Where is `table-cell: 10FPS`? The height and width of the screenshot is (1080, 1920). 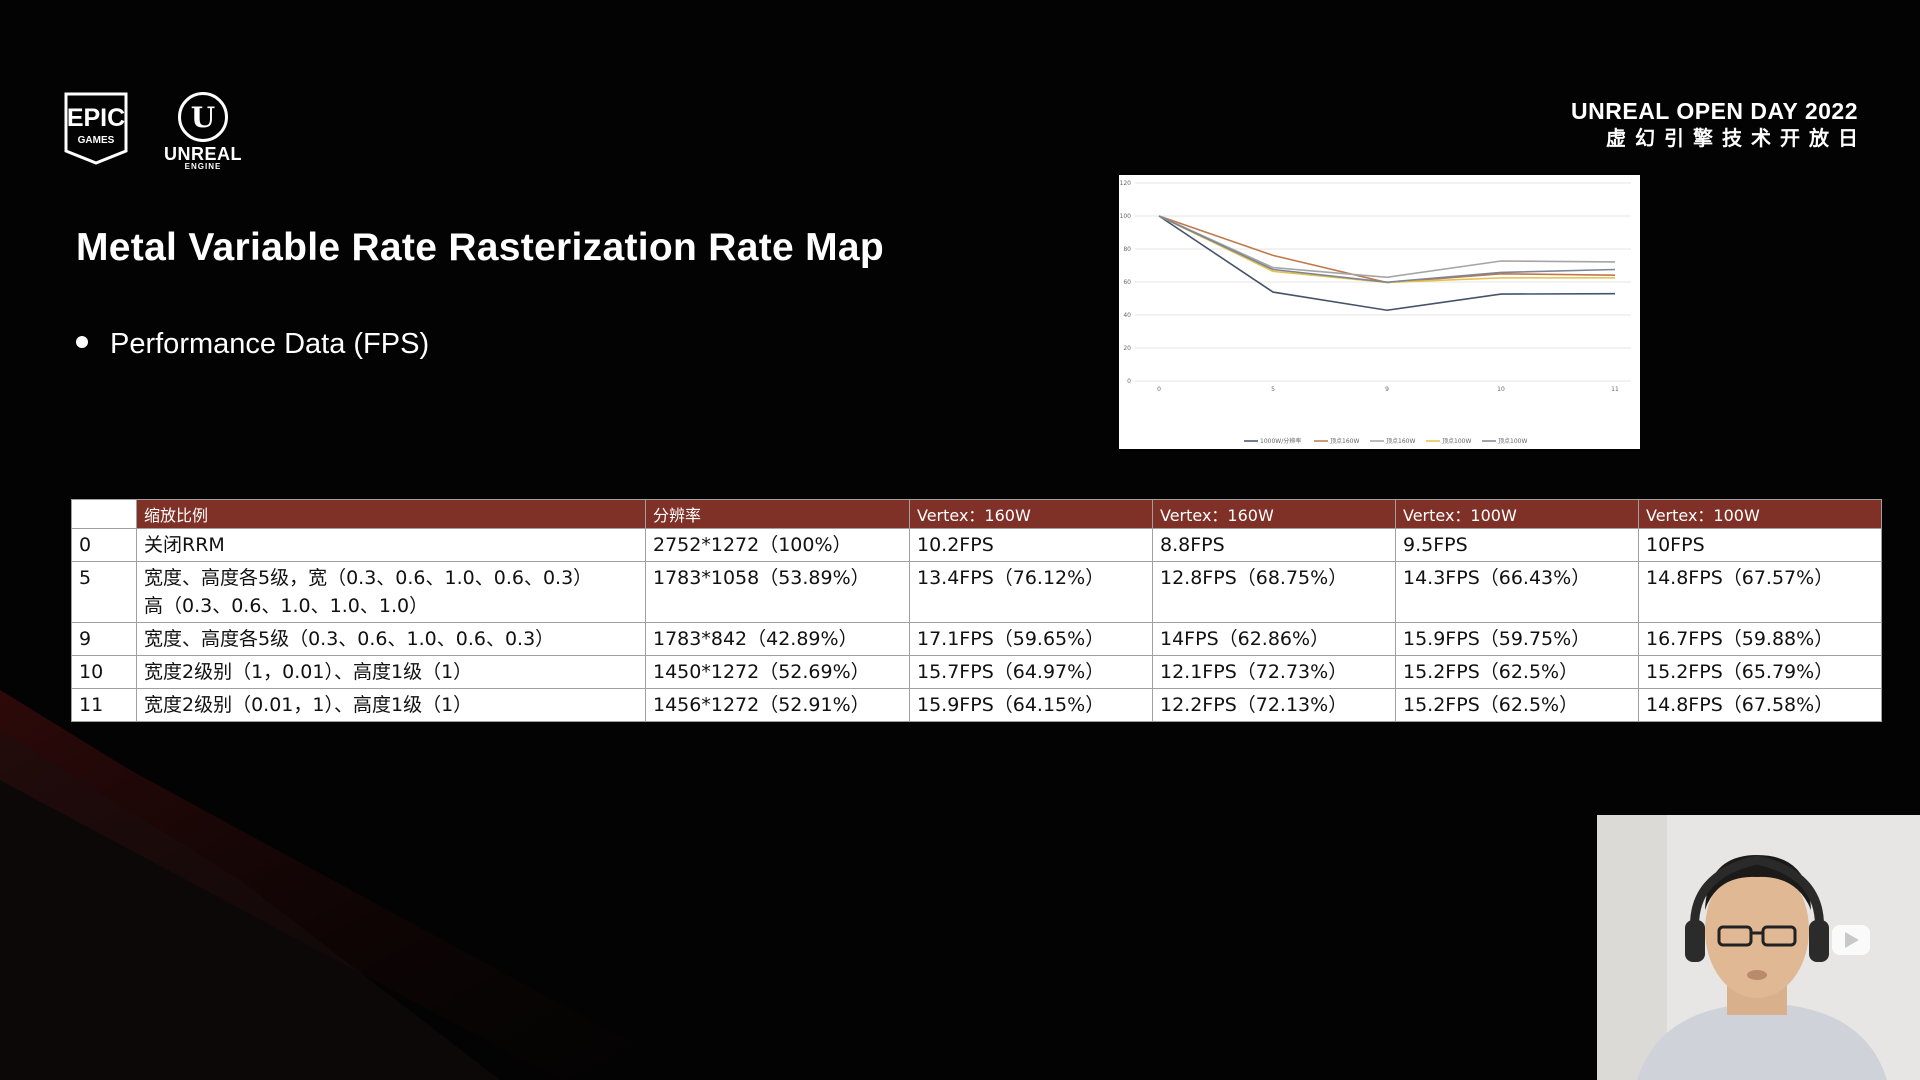 table-cell: 10FPS is located at coordinates (1760, 545).